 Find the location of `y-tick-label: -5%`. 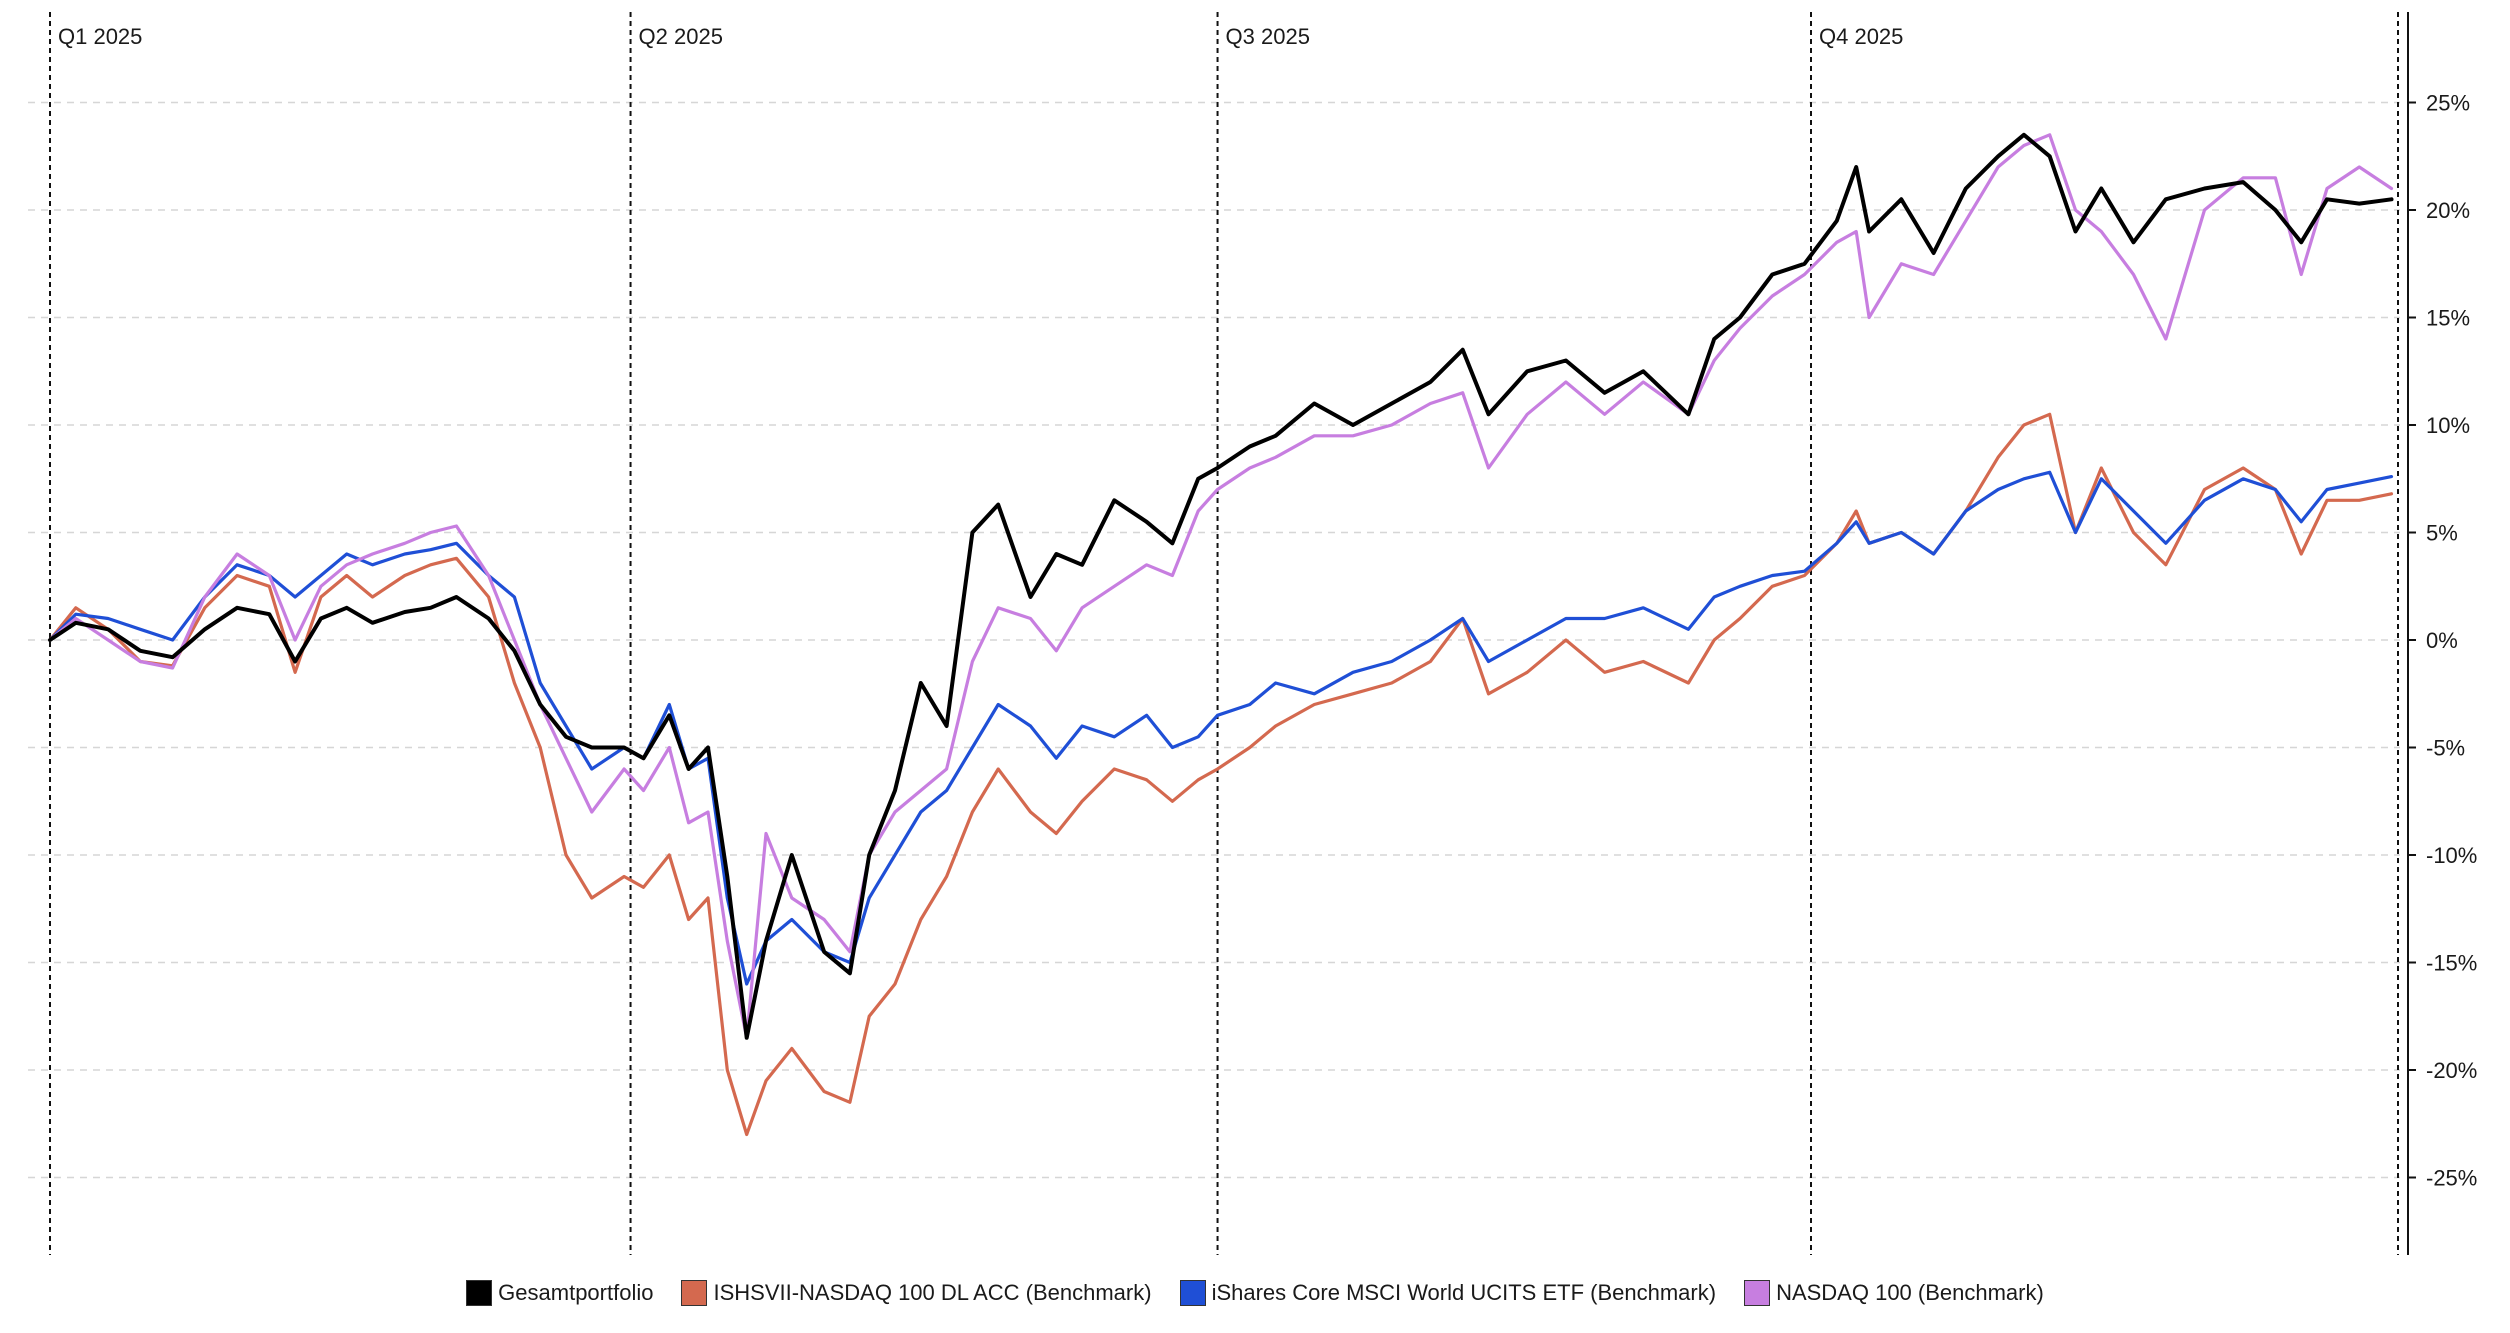

y-tick-label: -5% is located at coordinates (2445, 748).